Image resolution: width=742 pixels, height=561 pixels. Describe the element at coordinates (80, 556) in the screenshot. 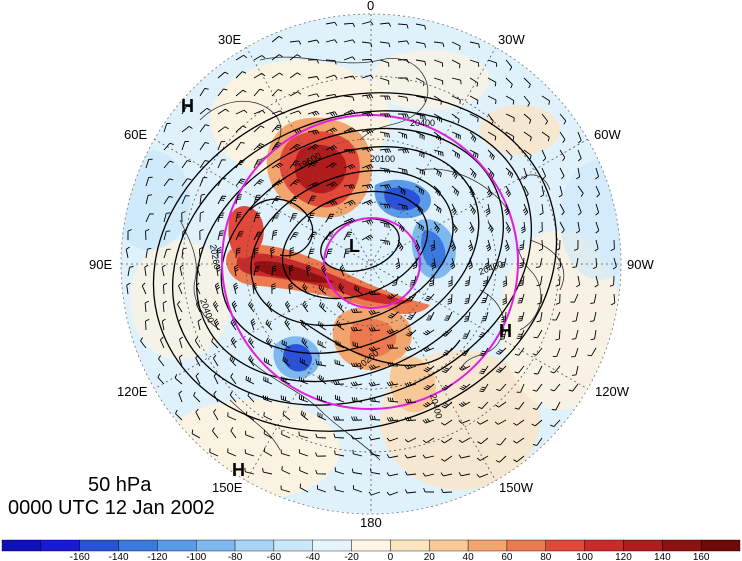

I see `colorbar-tick-label: -160` at that location.